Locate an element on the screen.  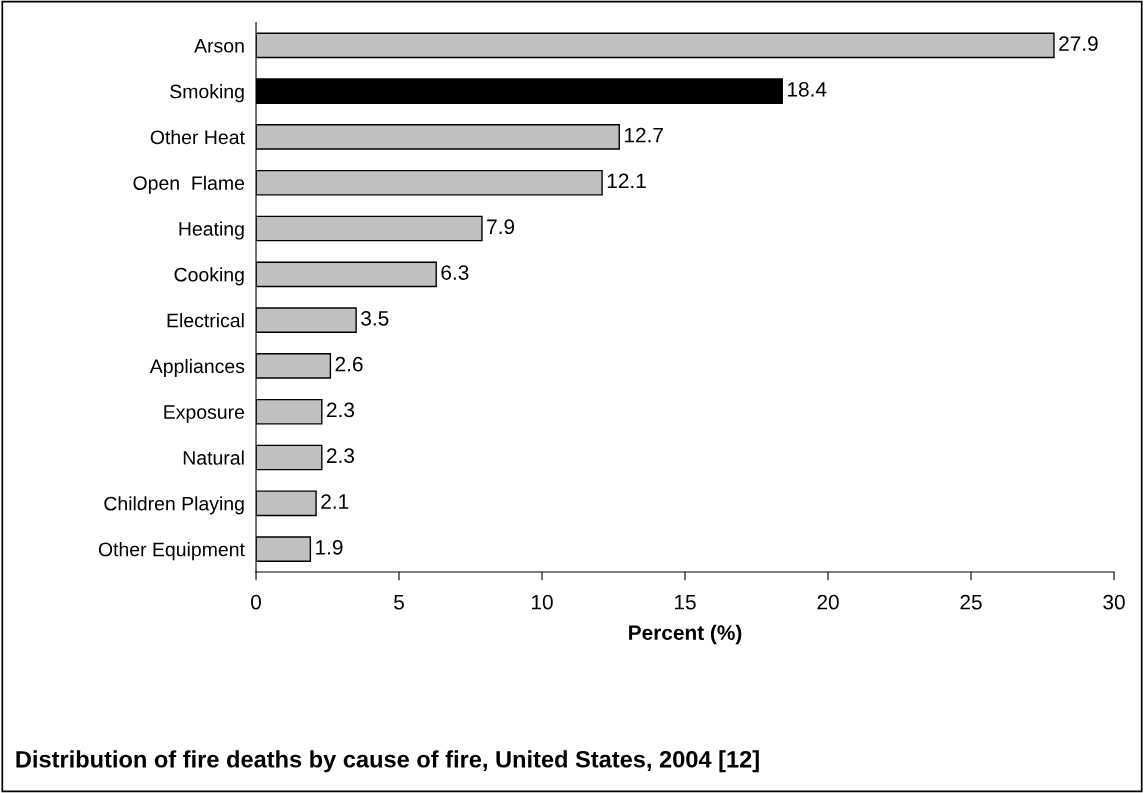
x-tick-label: 15 is located at coordinates (685, 602).